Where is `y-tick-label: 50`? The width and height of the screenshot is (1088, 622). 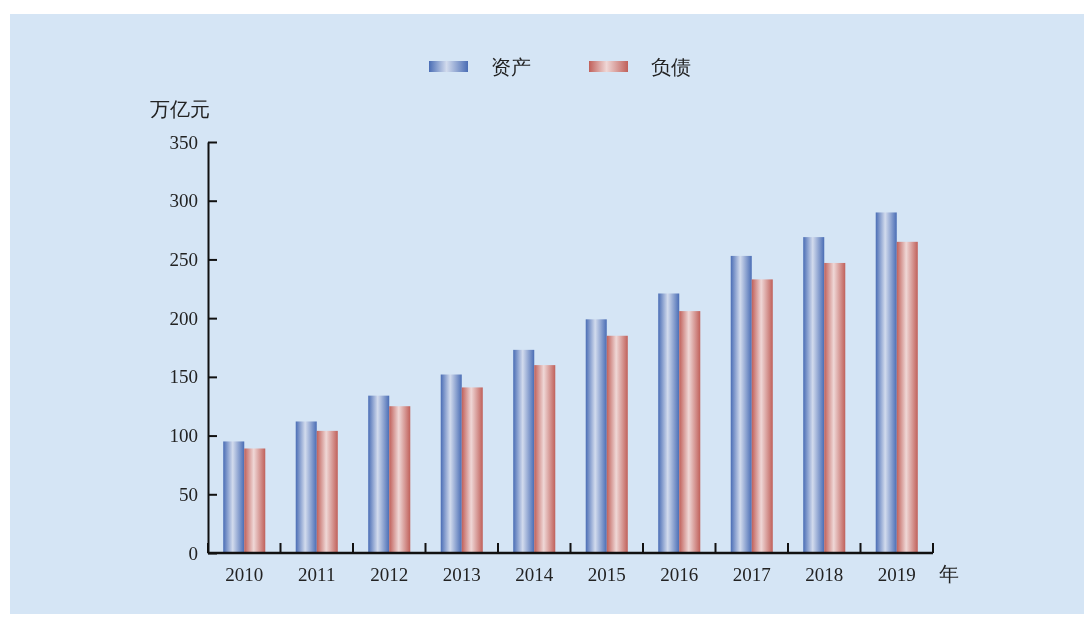 y-tick-label: 50 is located at coordinates (188, 494).